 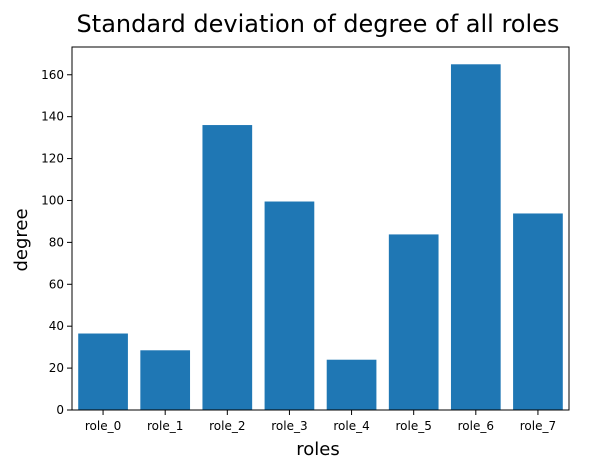 I want to click on y-tick-label: 80, so click(x=56, y=242).